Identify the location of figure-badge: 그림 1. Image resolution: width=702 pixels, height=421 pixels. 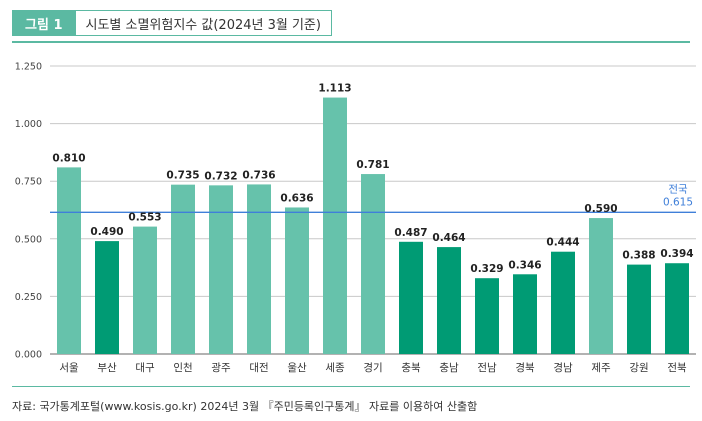
(44, 23).